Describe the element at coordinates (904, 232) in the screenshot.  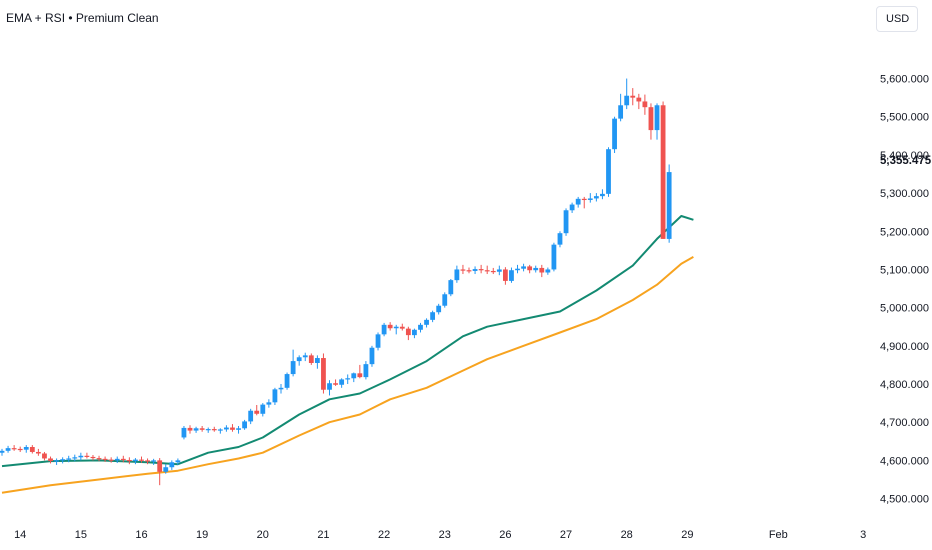
I see `price-tick-label: 5,200.000` at that location.